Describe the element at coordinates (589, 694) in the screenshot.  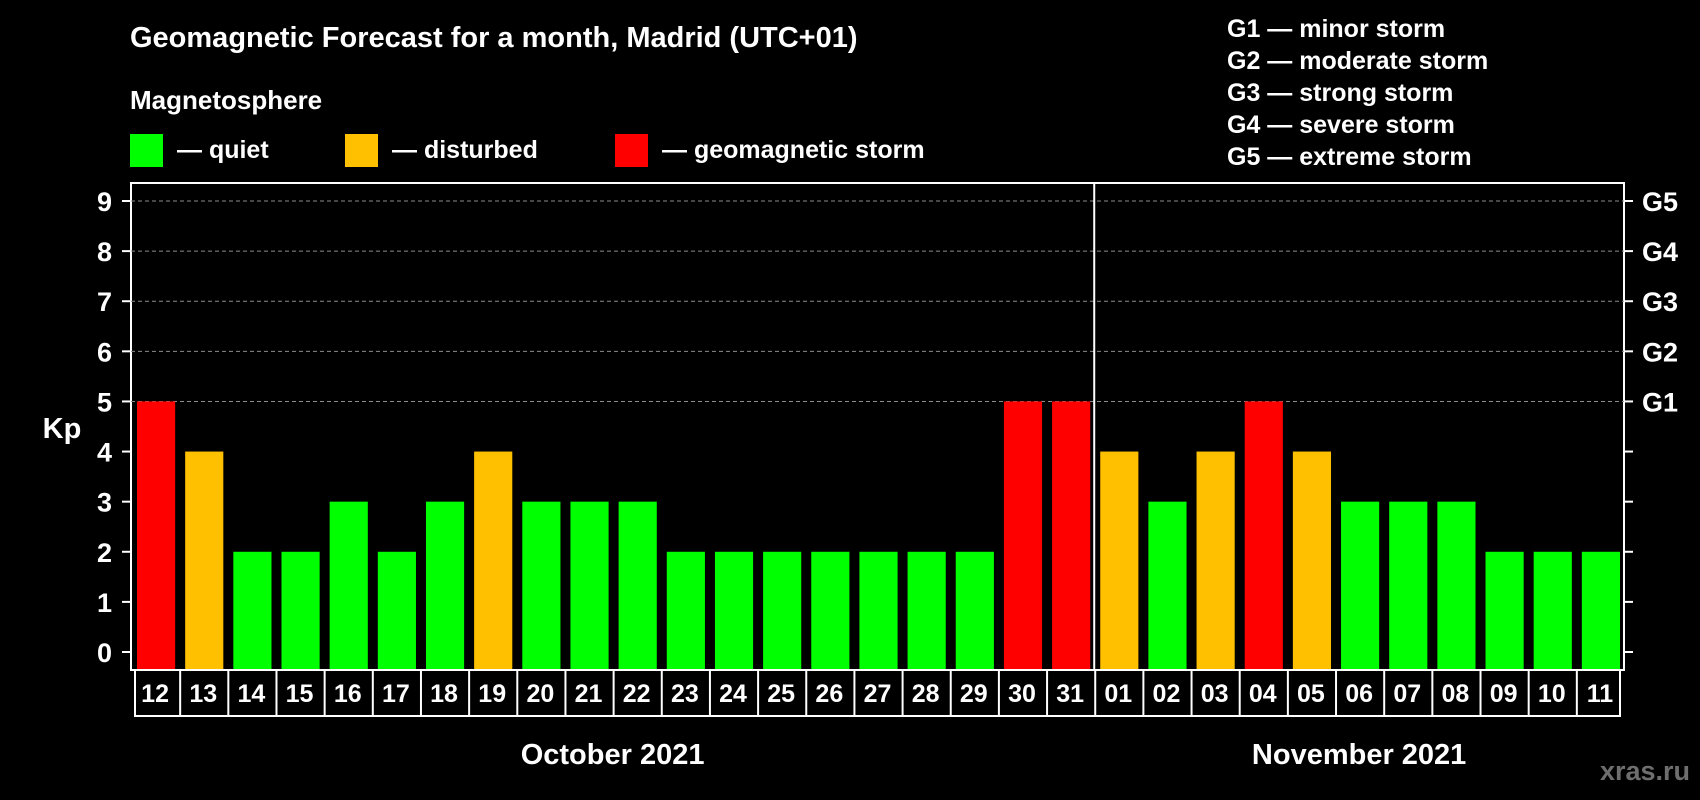
I see `x-tick-label: 21` at that location.